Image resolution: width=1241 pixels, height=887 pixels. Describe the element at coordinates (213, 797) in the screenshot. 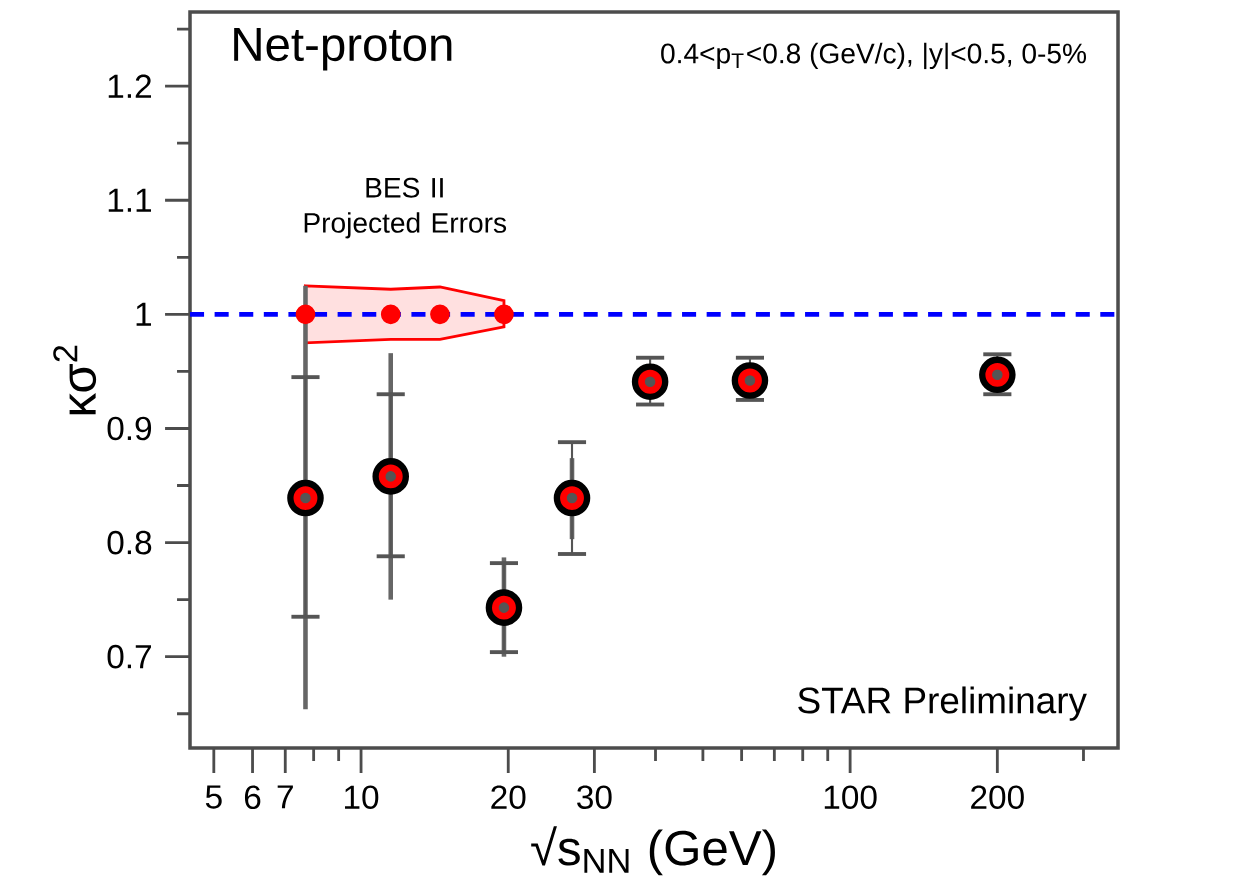

I see `x-tick-label: 5` at that location.